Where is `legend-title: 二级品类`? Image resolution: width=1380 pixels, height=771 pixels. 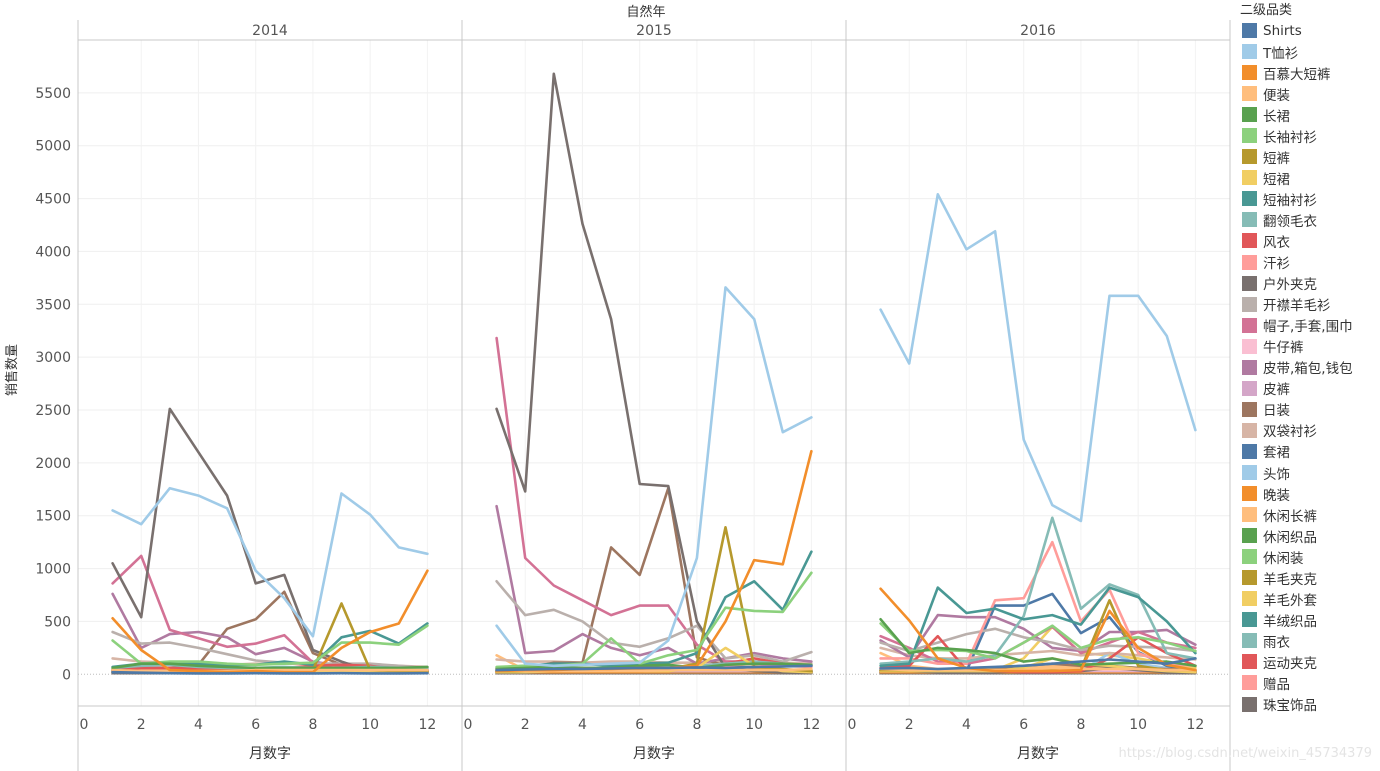
legend-title: 二级品类 is located at coordinates (1266, 10).